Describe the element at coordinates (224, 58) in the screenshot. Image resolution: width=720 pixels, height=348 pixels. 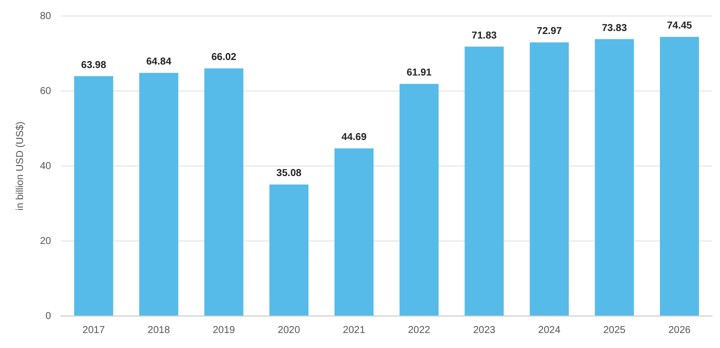
I see `data-label: 66.02` at that location.